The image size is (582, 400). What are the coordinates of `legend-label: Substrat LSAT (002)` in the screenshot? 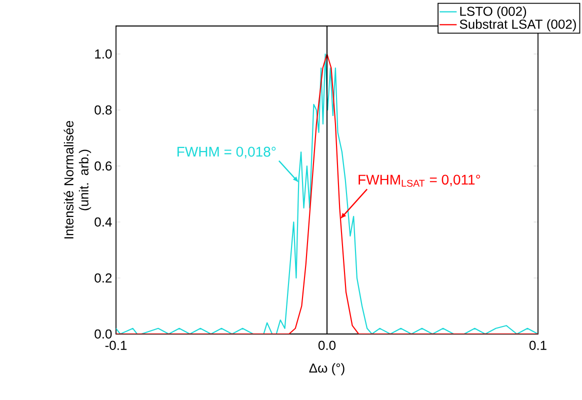 It's located at (518, 25).